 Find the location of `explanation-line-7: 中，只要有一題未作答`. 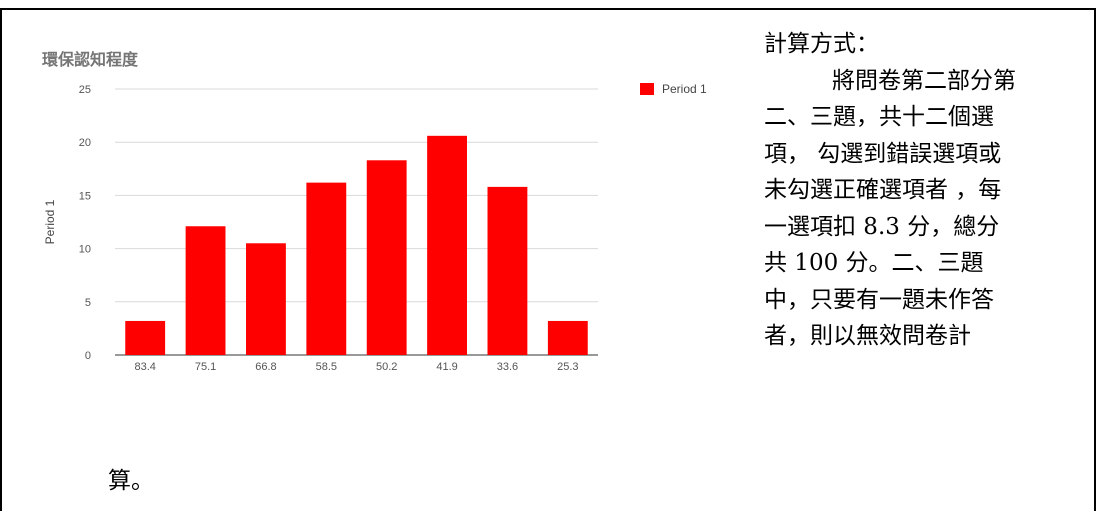

explanation-line-7: 中，只要有一題未作答 is located at coordinates (879, 299).